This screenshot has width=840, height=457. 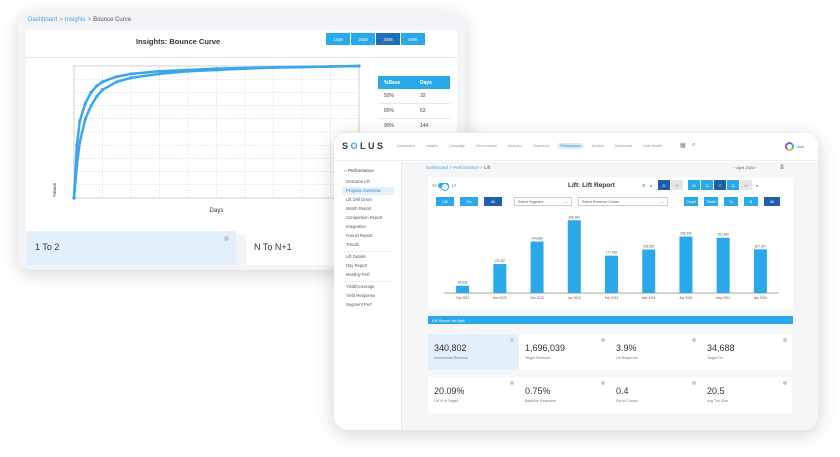 What do you see at coordinates (655, 395) in the screenshot?
I see `kpi-card: 0.4 Pct of Control` at bounding box center [655, 395].